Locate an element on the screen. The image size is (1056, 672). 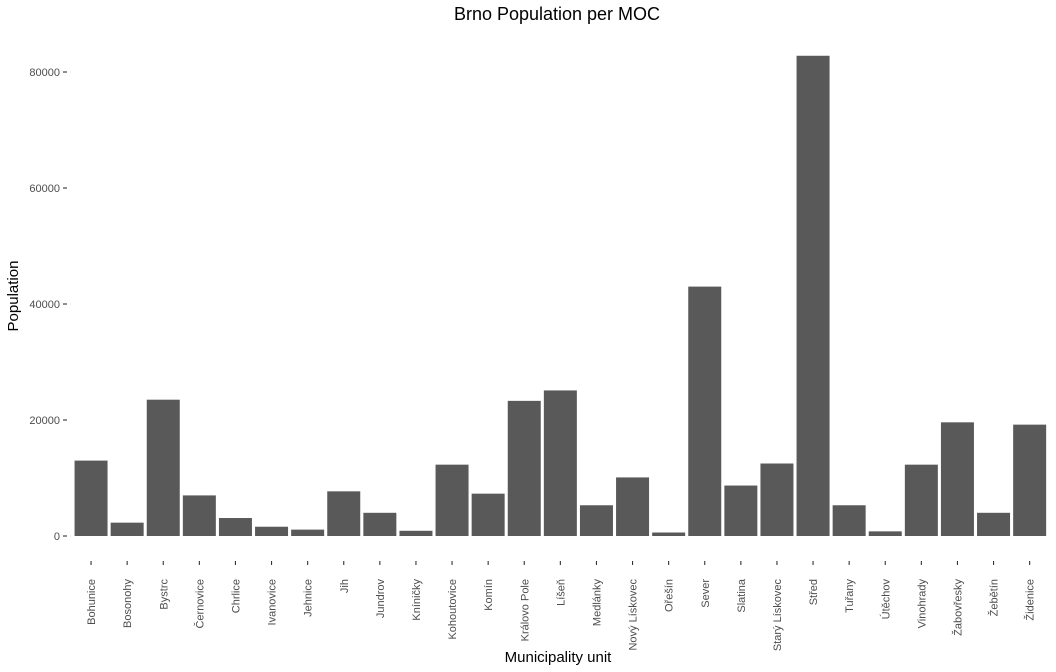
x-axis-title: Municipality unit is located at coordinates (559, 657).